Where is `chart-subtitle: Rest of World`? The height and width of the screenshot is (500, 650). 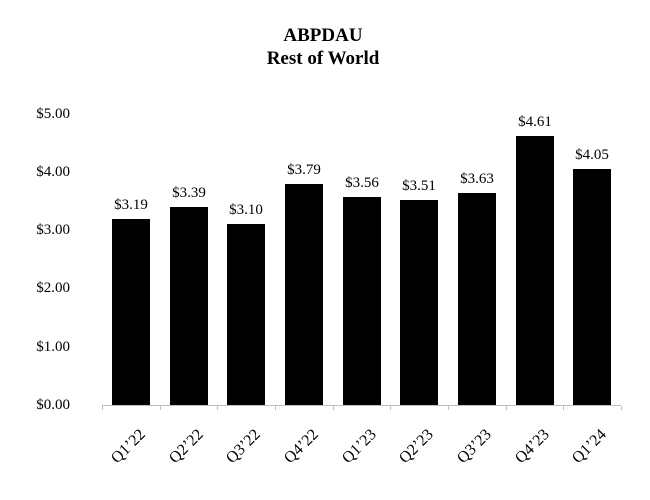 chart-subtitle: Rest of World is located at coordinates (323, 58).